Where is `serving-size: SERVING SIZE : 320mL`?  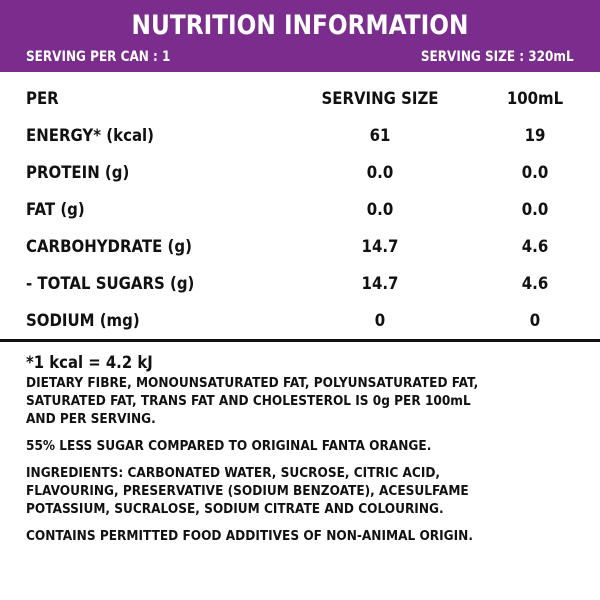
serving-size: SERVING SIZE : 320mL is located at coordinates (497, 57).